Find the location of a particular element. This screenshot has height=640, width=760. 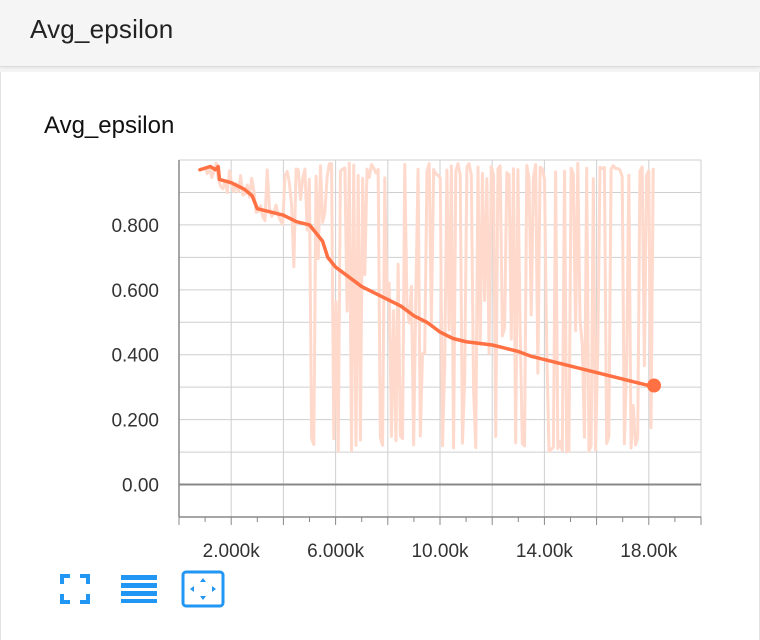

y-tick-label: 0.600 is located at coordinates (135, 291).